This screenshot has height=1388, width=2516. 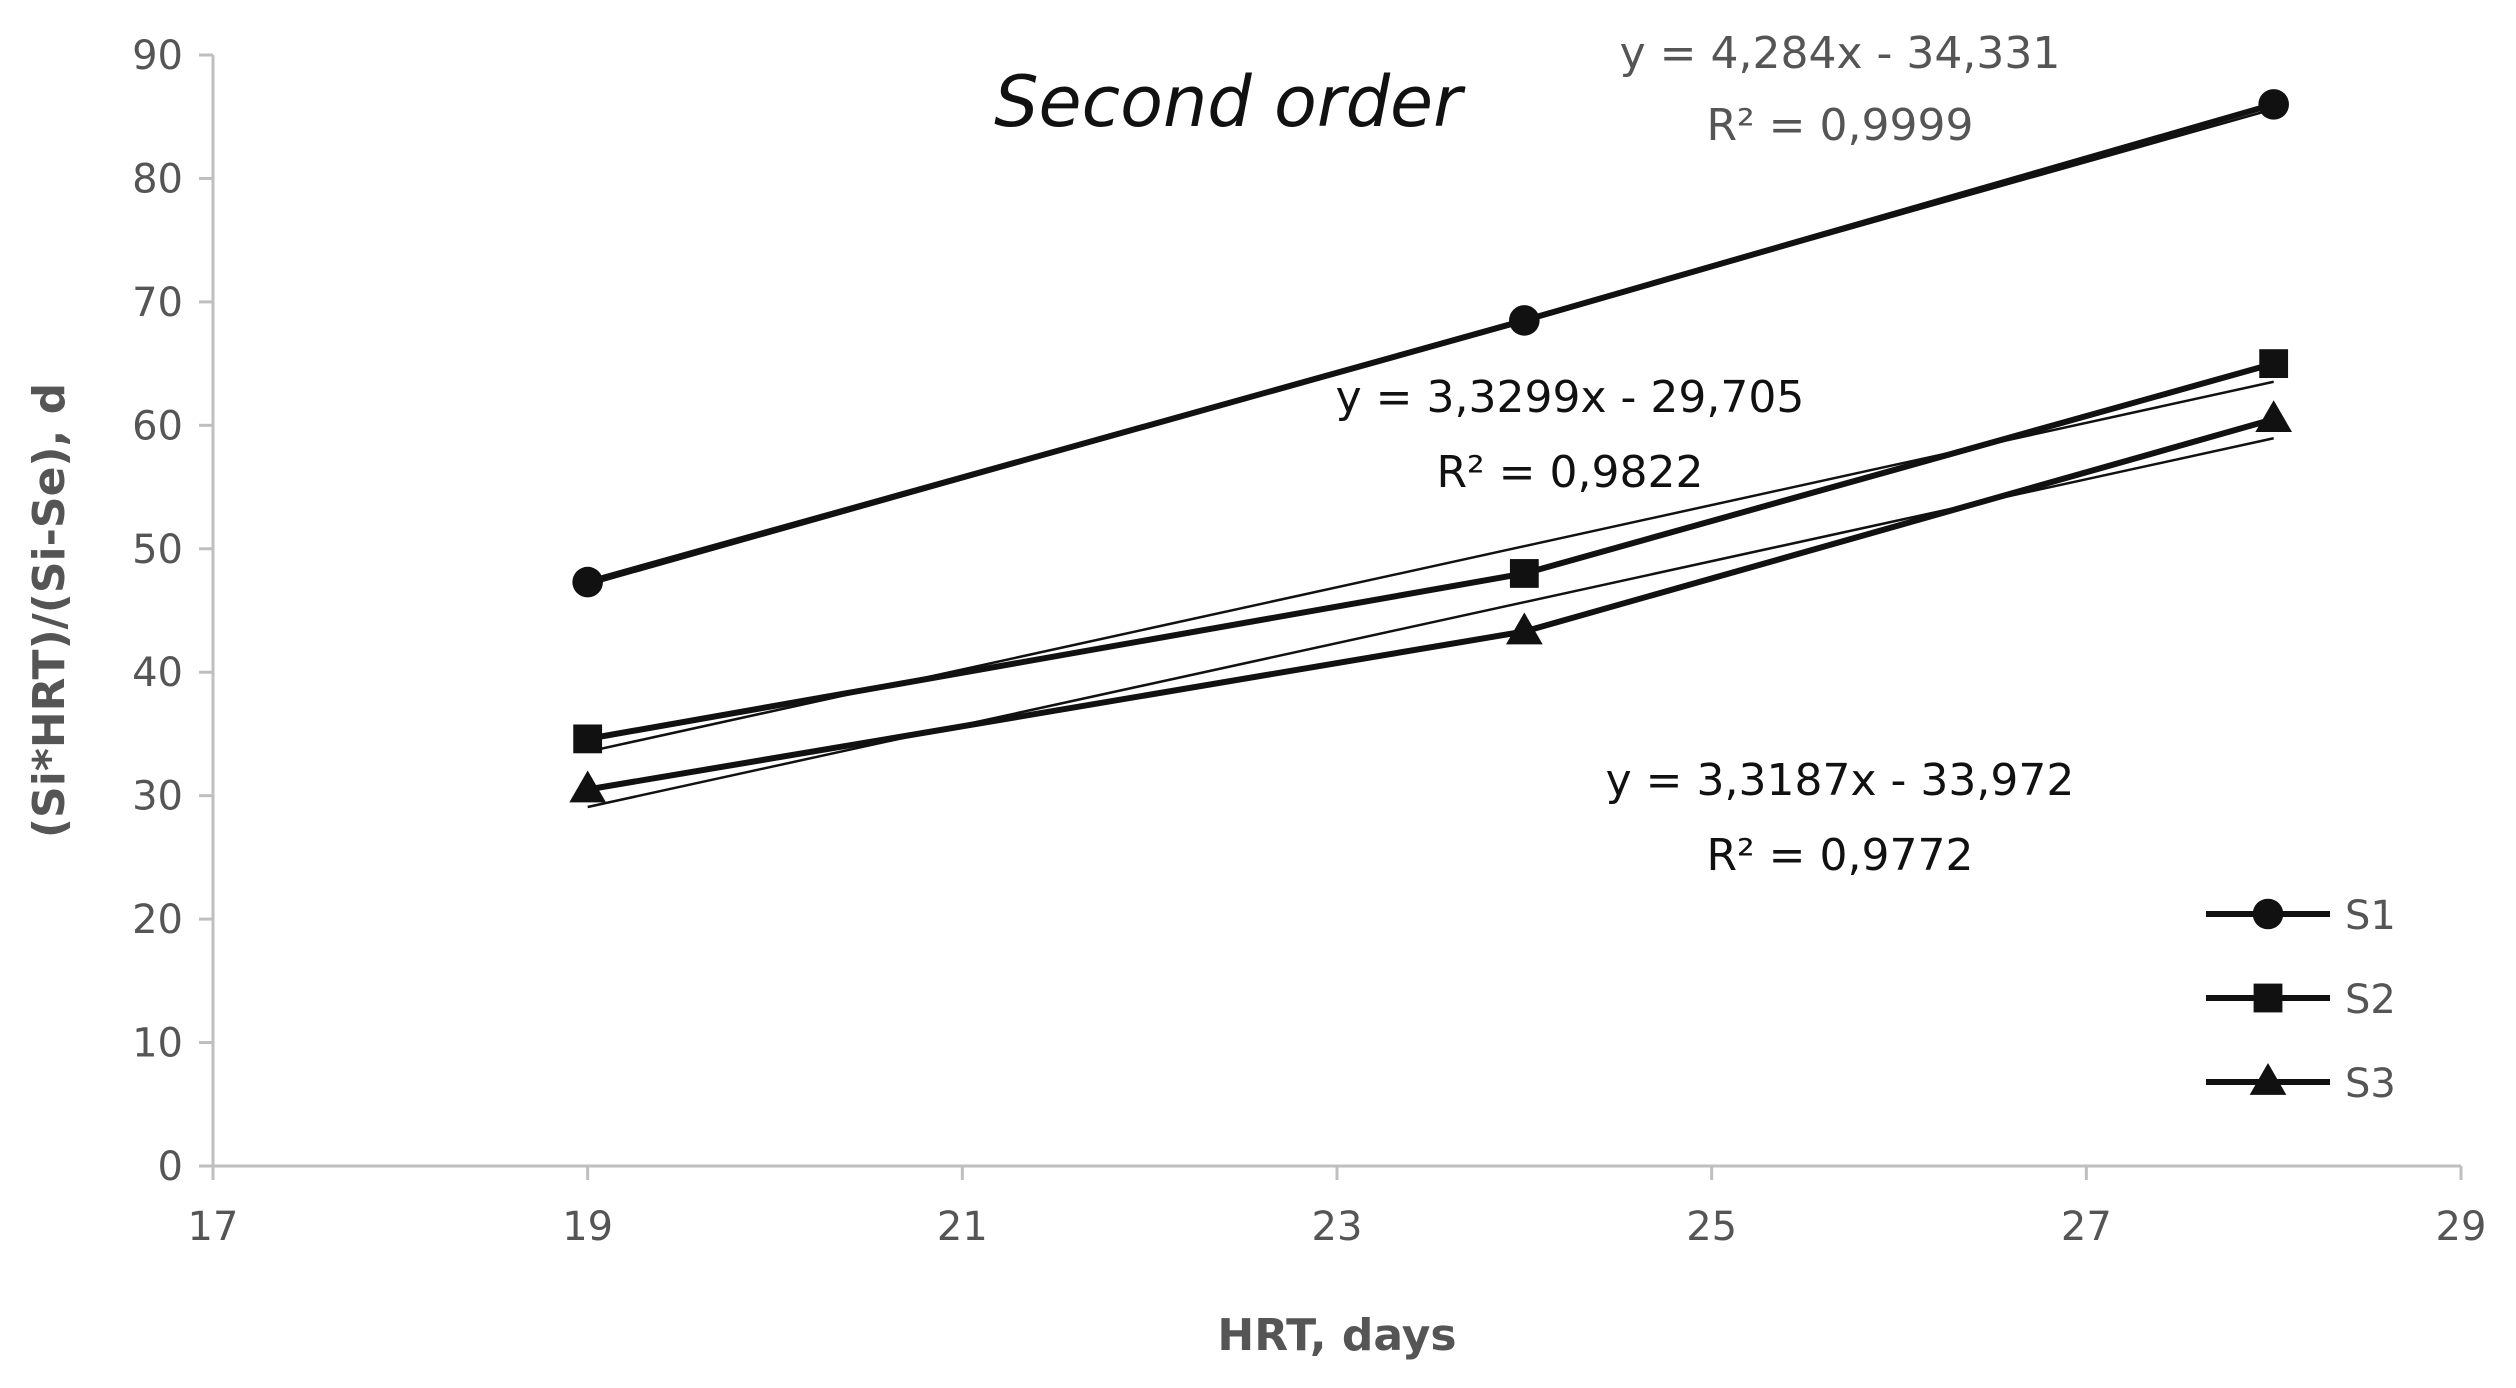 What do you see at coordinates (170, 1167) in the screenshot?
I see `y-tick-label: 0` at bounding box center [170, 1167].